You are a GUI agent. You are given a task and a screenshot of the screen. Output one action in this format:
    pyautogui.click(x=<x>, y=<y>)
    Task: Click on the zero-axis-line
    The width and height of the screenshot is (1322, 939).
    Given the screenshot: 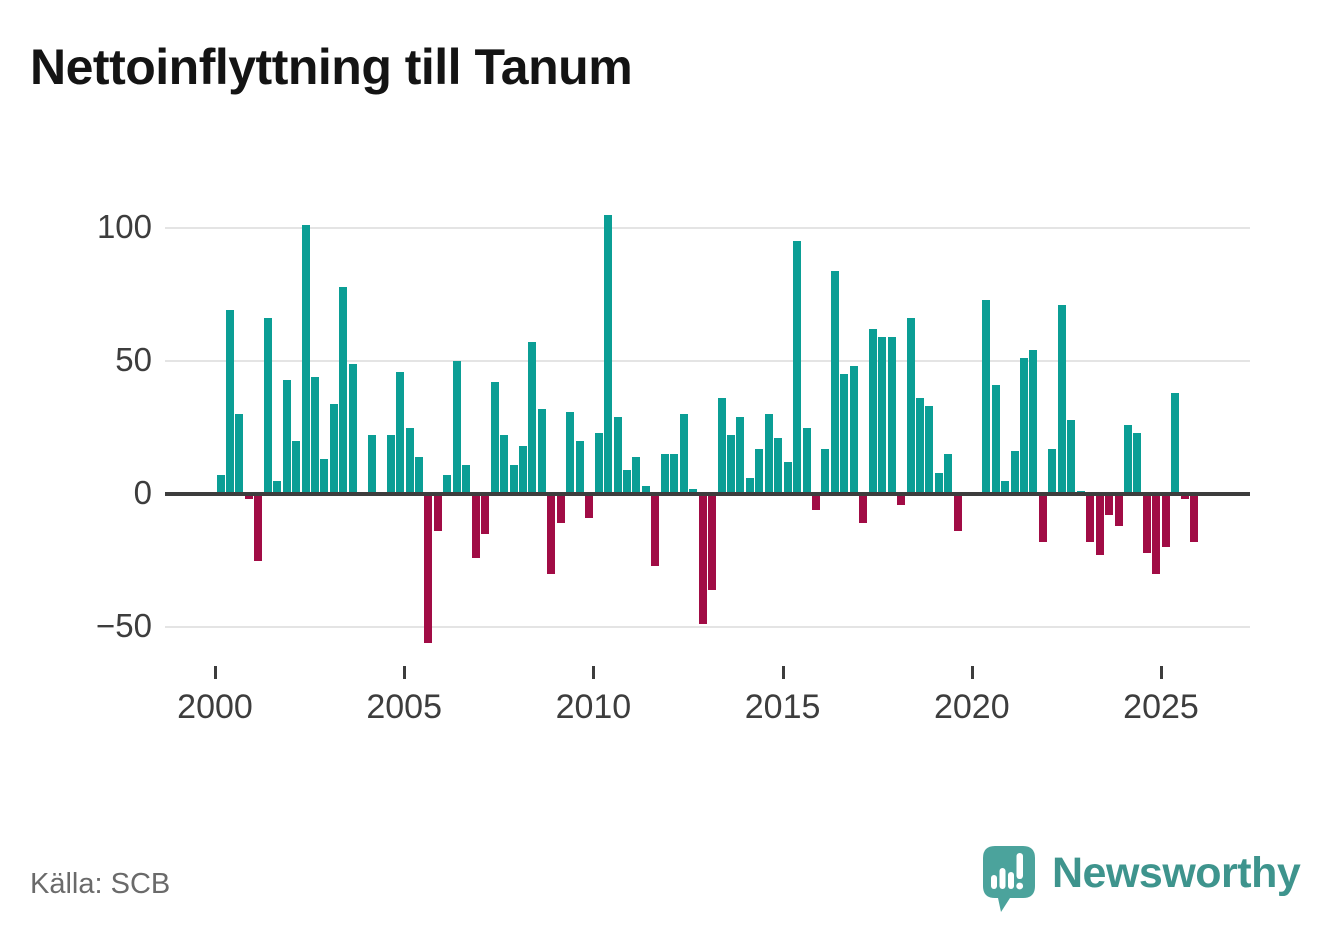 What is the action you would take?
    pyautogui.click(x=707, y=494)
    